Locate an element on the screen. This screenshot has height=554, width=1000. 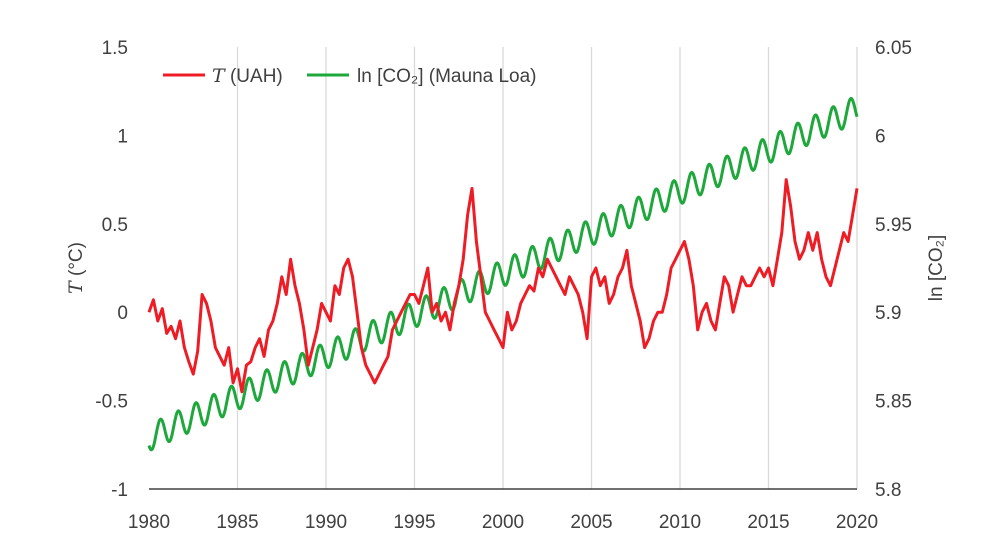
y-right-tick-label: 5.8 is located at coordinates (888, 490).